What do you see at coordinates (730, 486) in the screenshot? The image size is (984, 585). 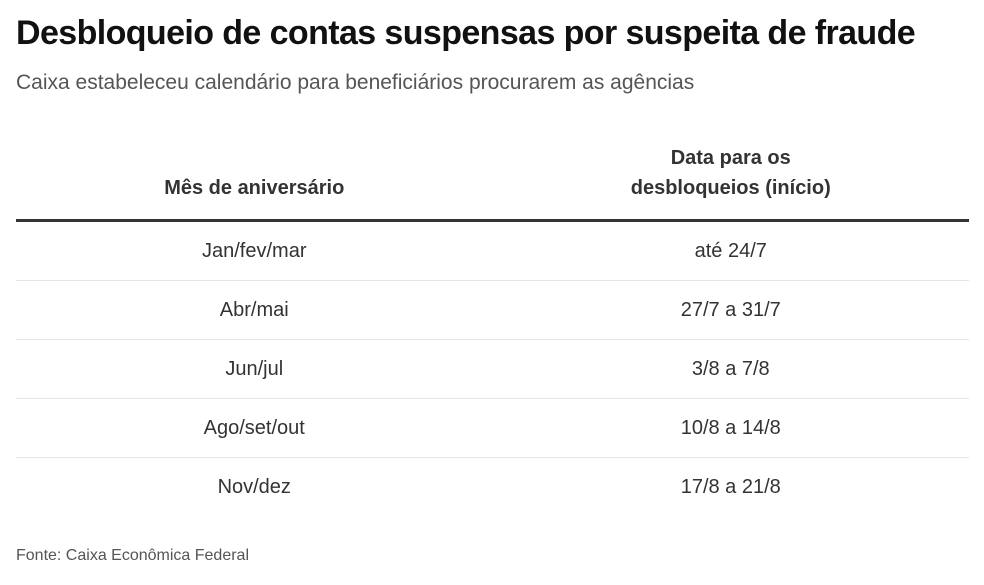 I see `cell-unlock-date: 17/8 a 21/8` at bounding box center [730, 486].